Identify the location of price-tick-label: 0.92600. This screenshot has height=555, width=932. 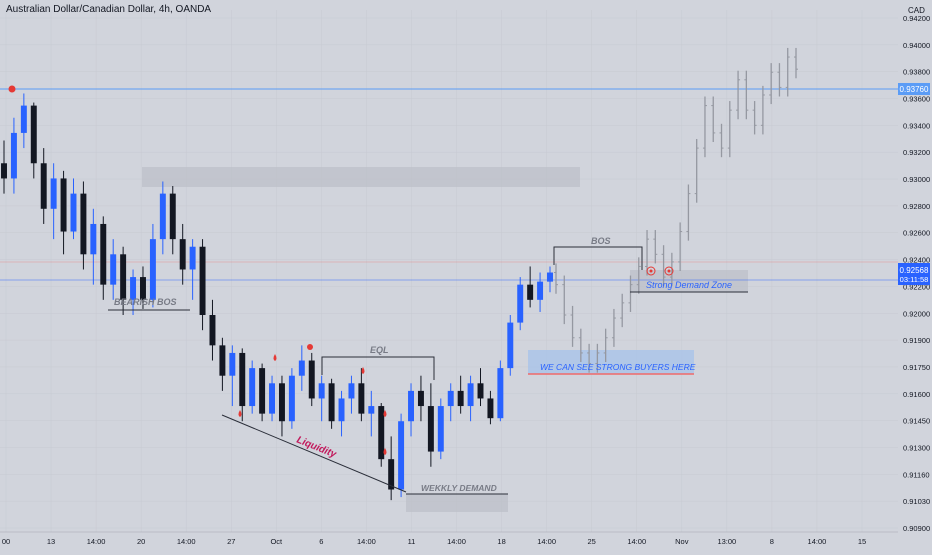
(916, 233).